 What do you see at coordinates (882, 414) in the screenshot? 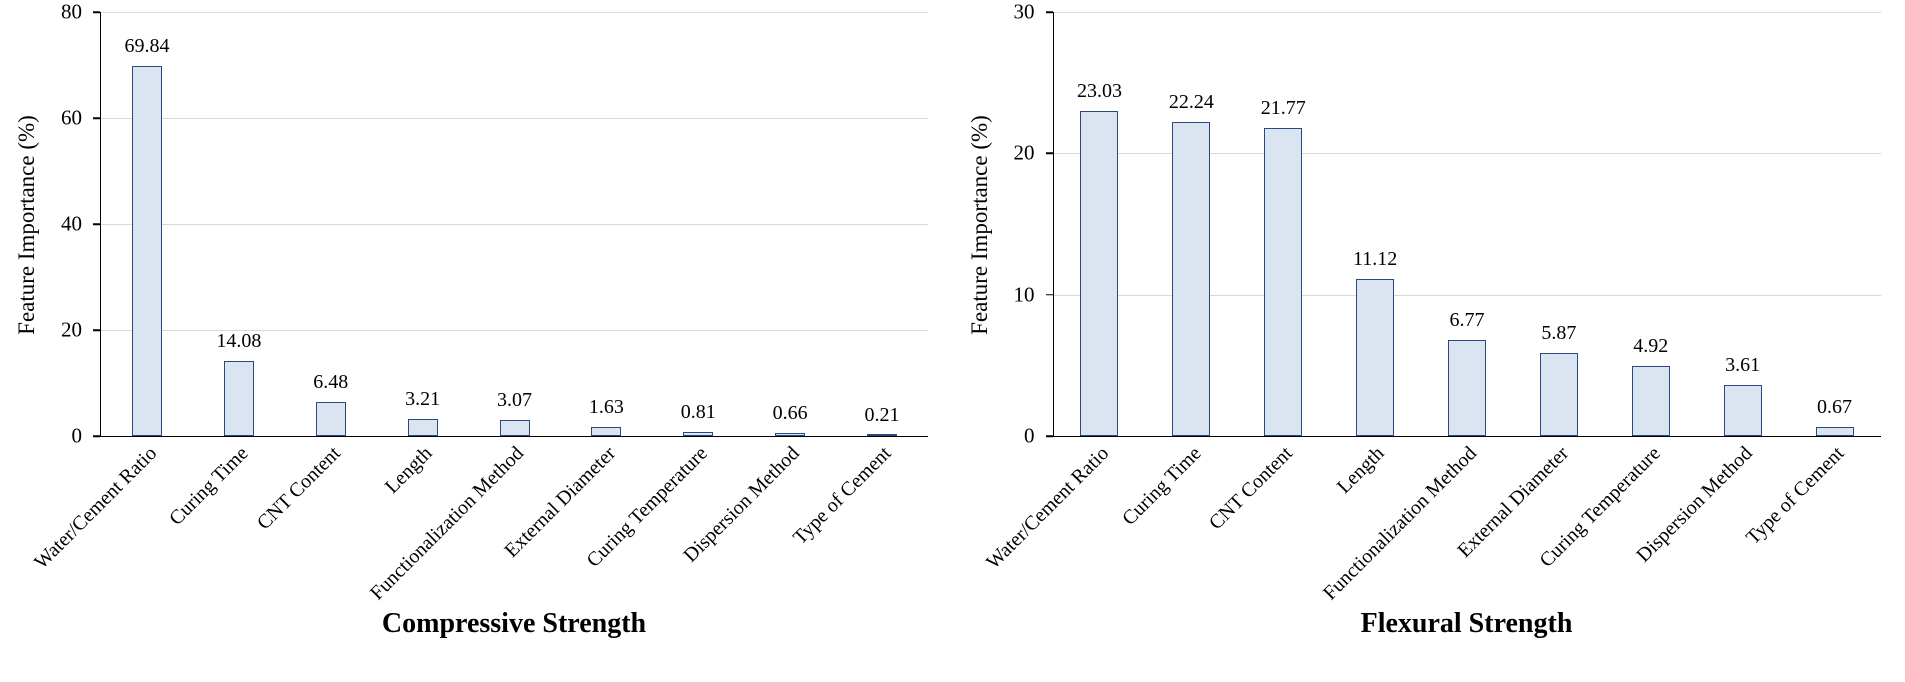
I see `bar-value-label: 0.21` at bounding box center [882, 414].